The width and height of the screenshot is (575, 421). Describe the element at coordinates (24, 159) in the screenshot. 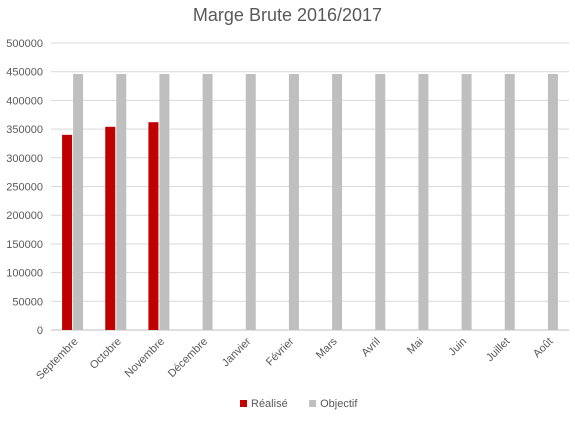

I see `y-tick-label: 300000` at that location.